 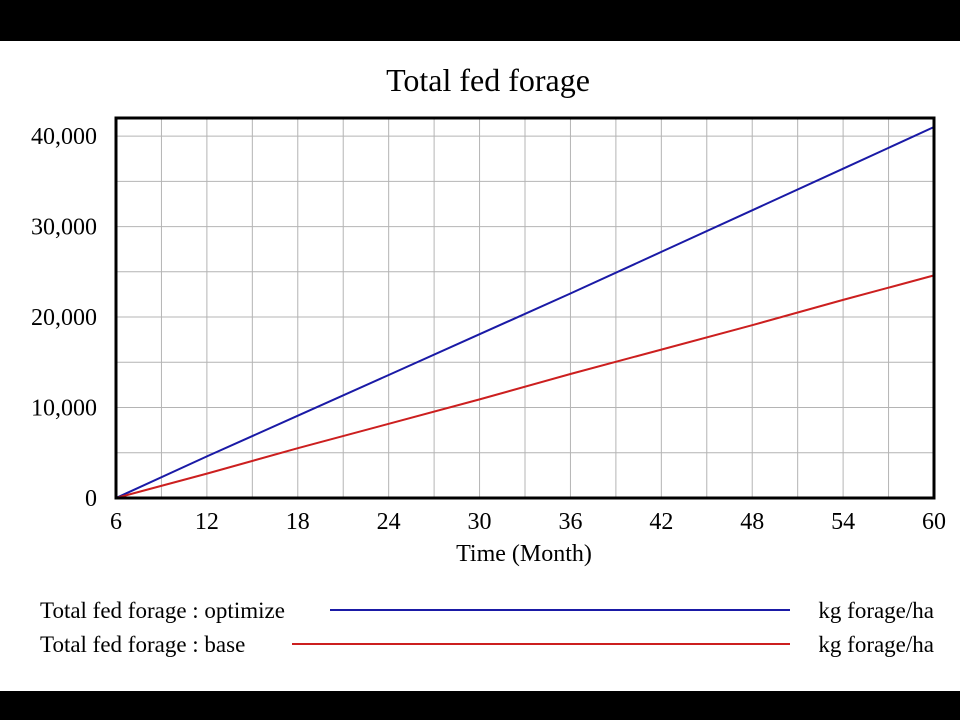 What do you see at coordinates (524, 554) in the screenshot?
I see `x-axis-label: Time (Month)` at bounding box center [524, 554].